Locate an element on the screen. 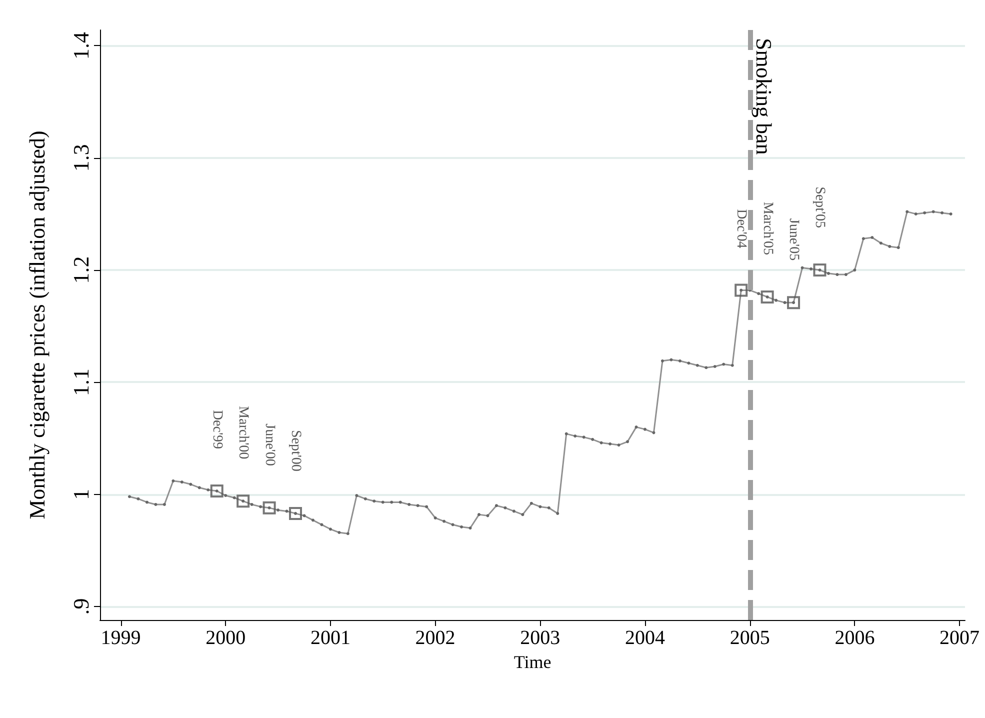 Image resolution: width=985 pixels, height=718 pixels. annotation: Sept'05 is located at coordinates (820, 207).